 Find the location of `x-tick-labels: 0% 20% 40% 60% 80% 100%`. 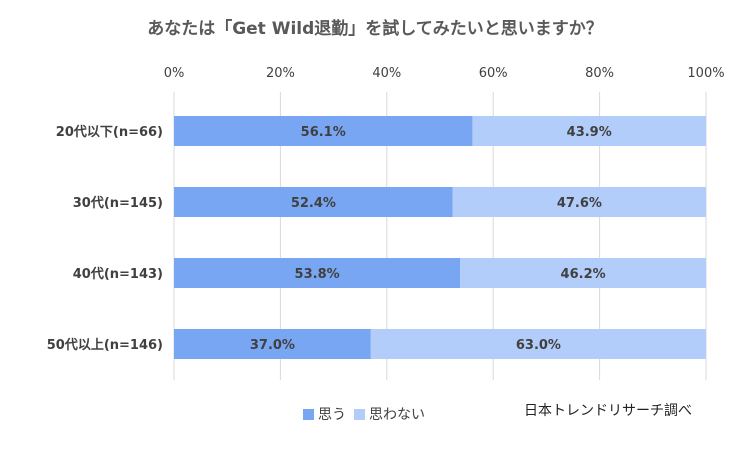

x-tick-labels: 0% 20% 40% 60% 80% 100% is located at coordinates (444, 73).